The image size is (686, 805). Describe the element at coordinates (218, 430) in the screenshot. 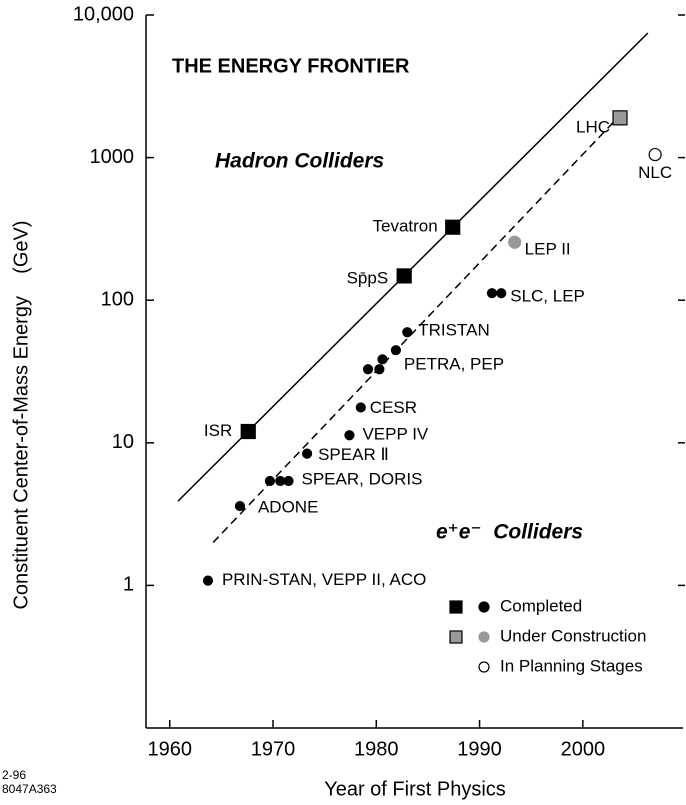

I see `point-label: ISR` at that location.